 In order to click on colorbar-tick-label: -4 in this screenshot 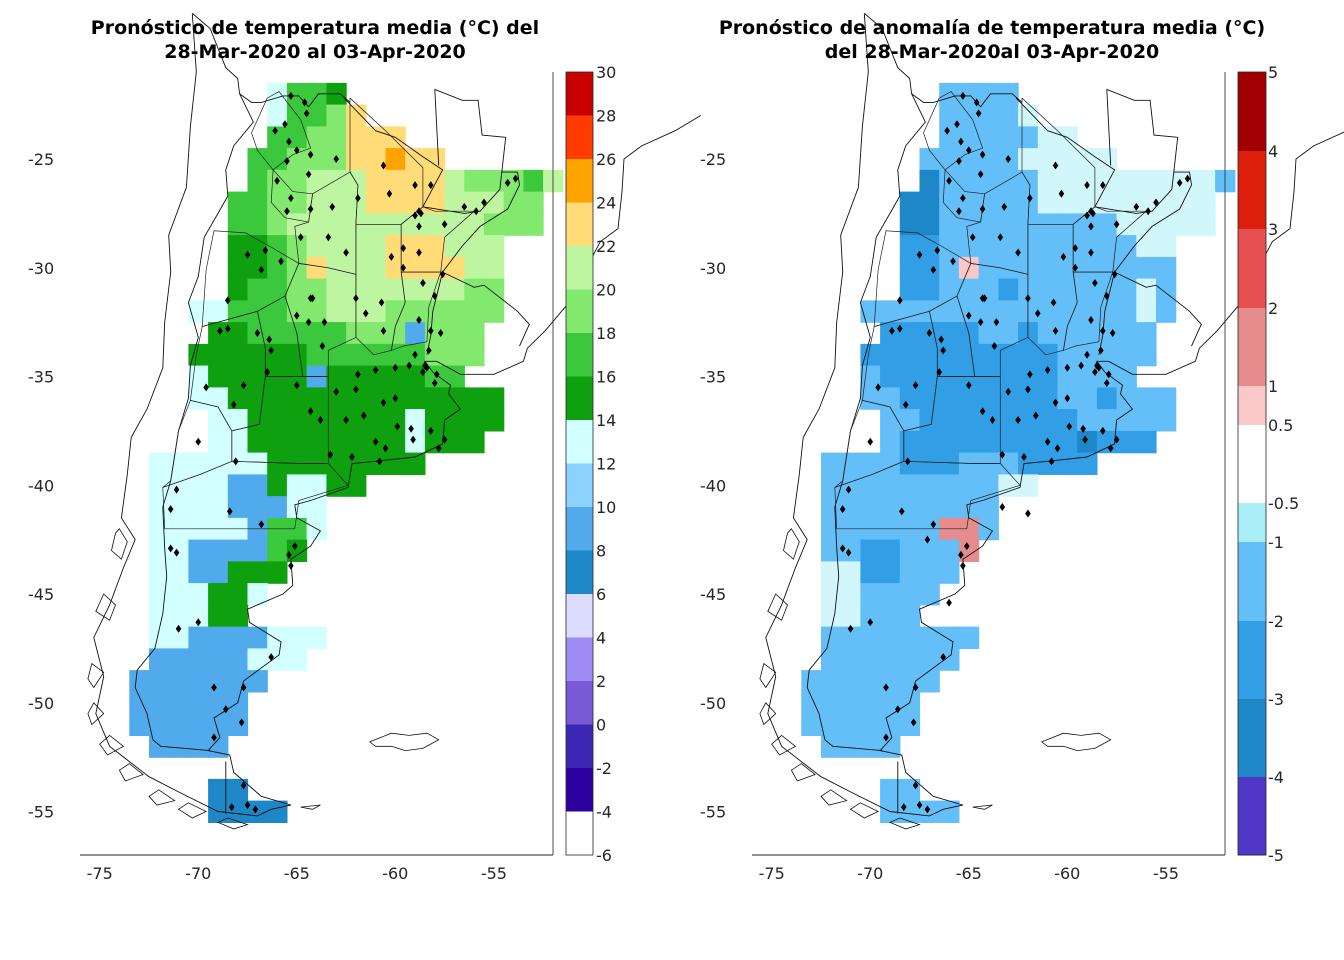, I will do `click(1276, 777)`.